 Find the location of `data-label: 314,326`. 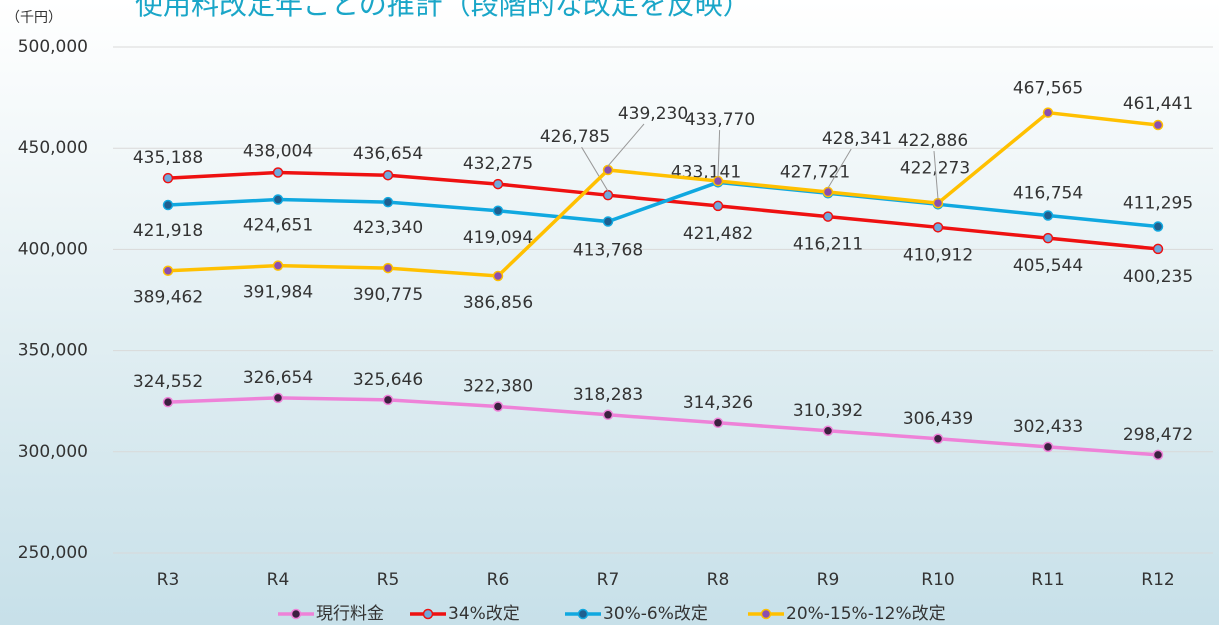

data-label: 314,326 is located at coordinates (718, 403).